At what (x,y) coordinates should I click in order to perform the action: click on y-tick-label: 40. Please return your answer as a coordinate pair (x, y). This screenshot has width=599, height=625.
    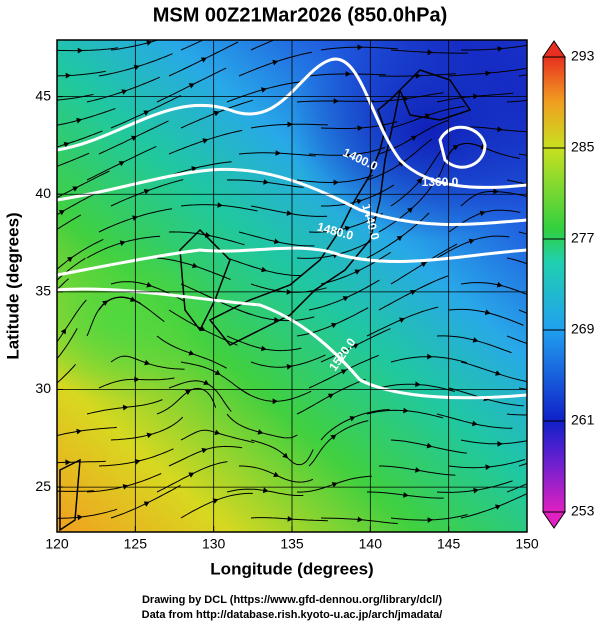
    Looking at the image, I should click on (43, 193).